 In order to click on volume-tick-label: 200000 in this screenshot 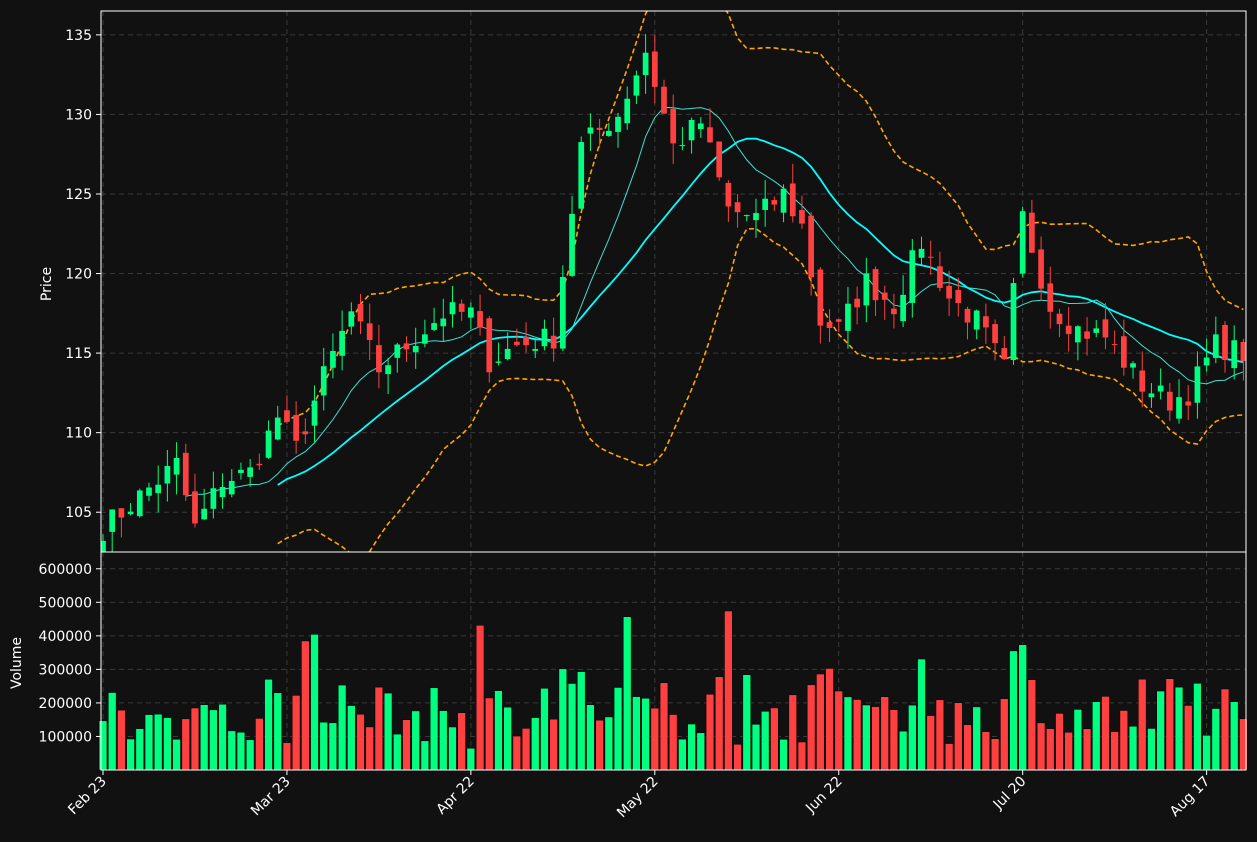, I will do `click(65, 704)`.